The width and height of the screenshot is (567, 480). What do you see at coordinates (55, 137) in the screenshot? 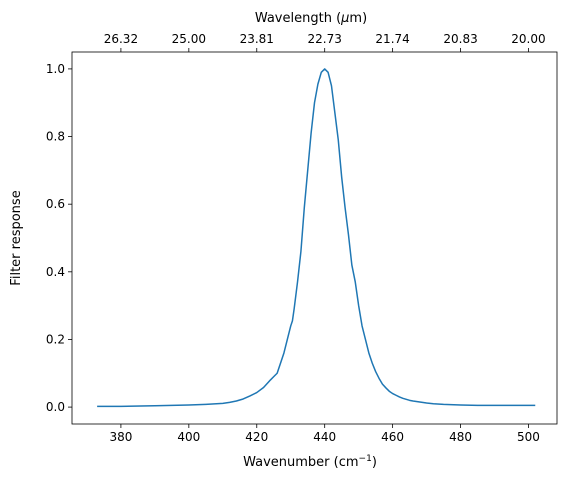
I see `y-tick-label: 0.8` at bounding box center [55, 137].